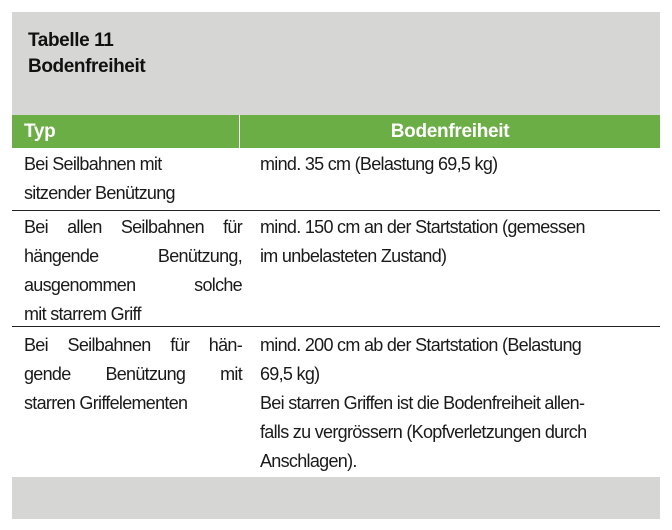 This screenshot has width=672, height=530. Describe the element at coordinates (126, 131) in the screenshot. I see `header-typ: Typ` at that location.